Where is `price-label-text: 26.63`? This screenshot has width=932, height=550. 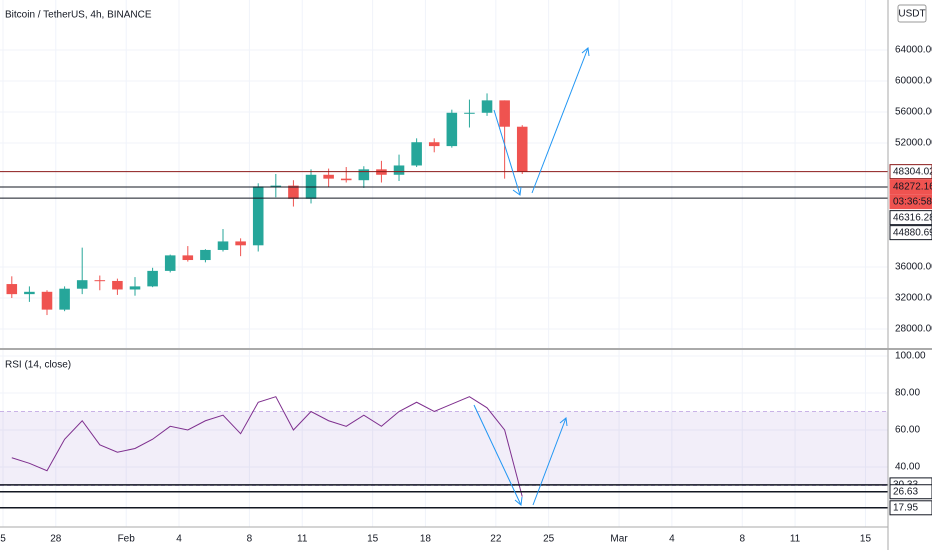
price-label-text: 26.63 is located at coordinates (905, 491).